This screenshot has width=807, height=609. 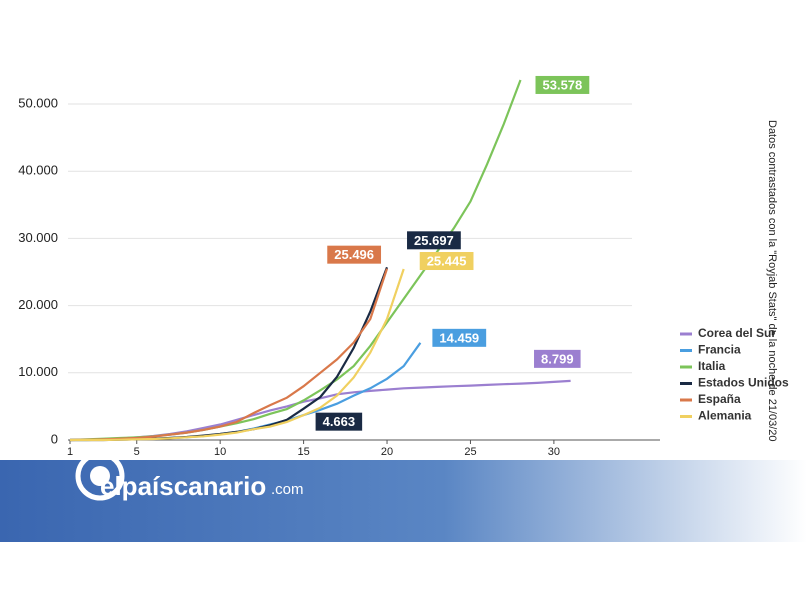 I want to click on value-callout: 25.445, so click(x=446, y=261).